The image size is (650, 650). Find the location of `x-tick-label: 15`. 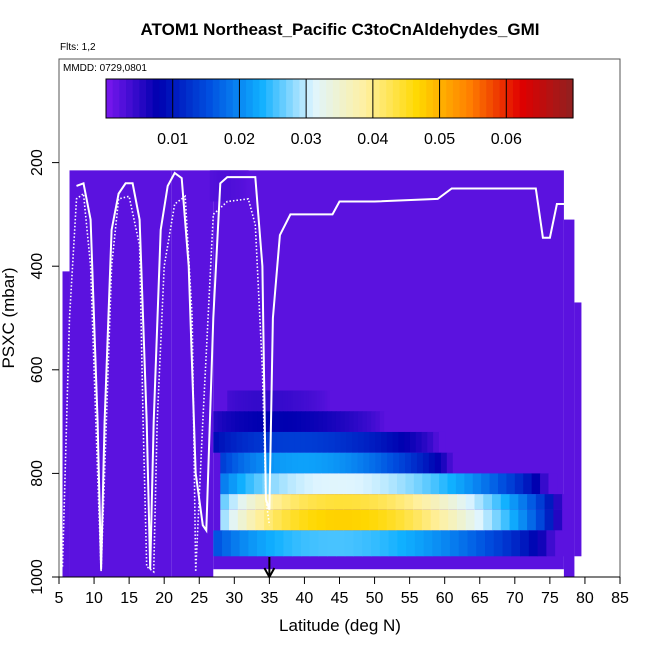

x-tick-label: 15 is located at coordinates (129, 598).